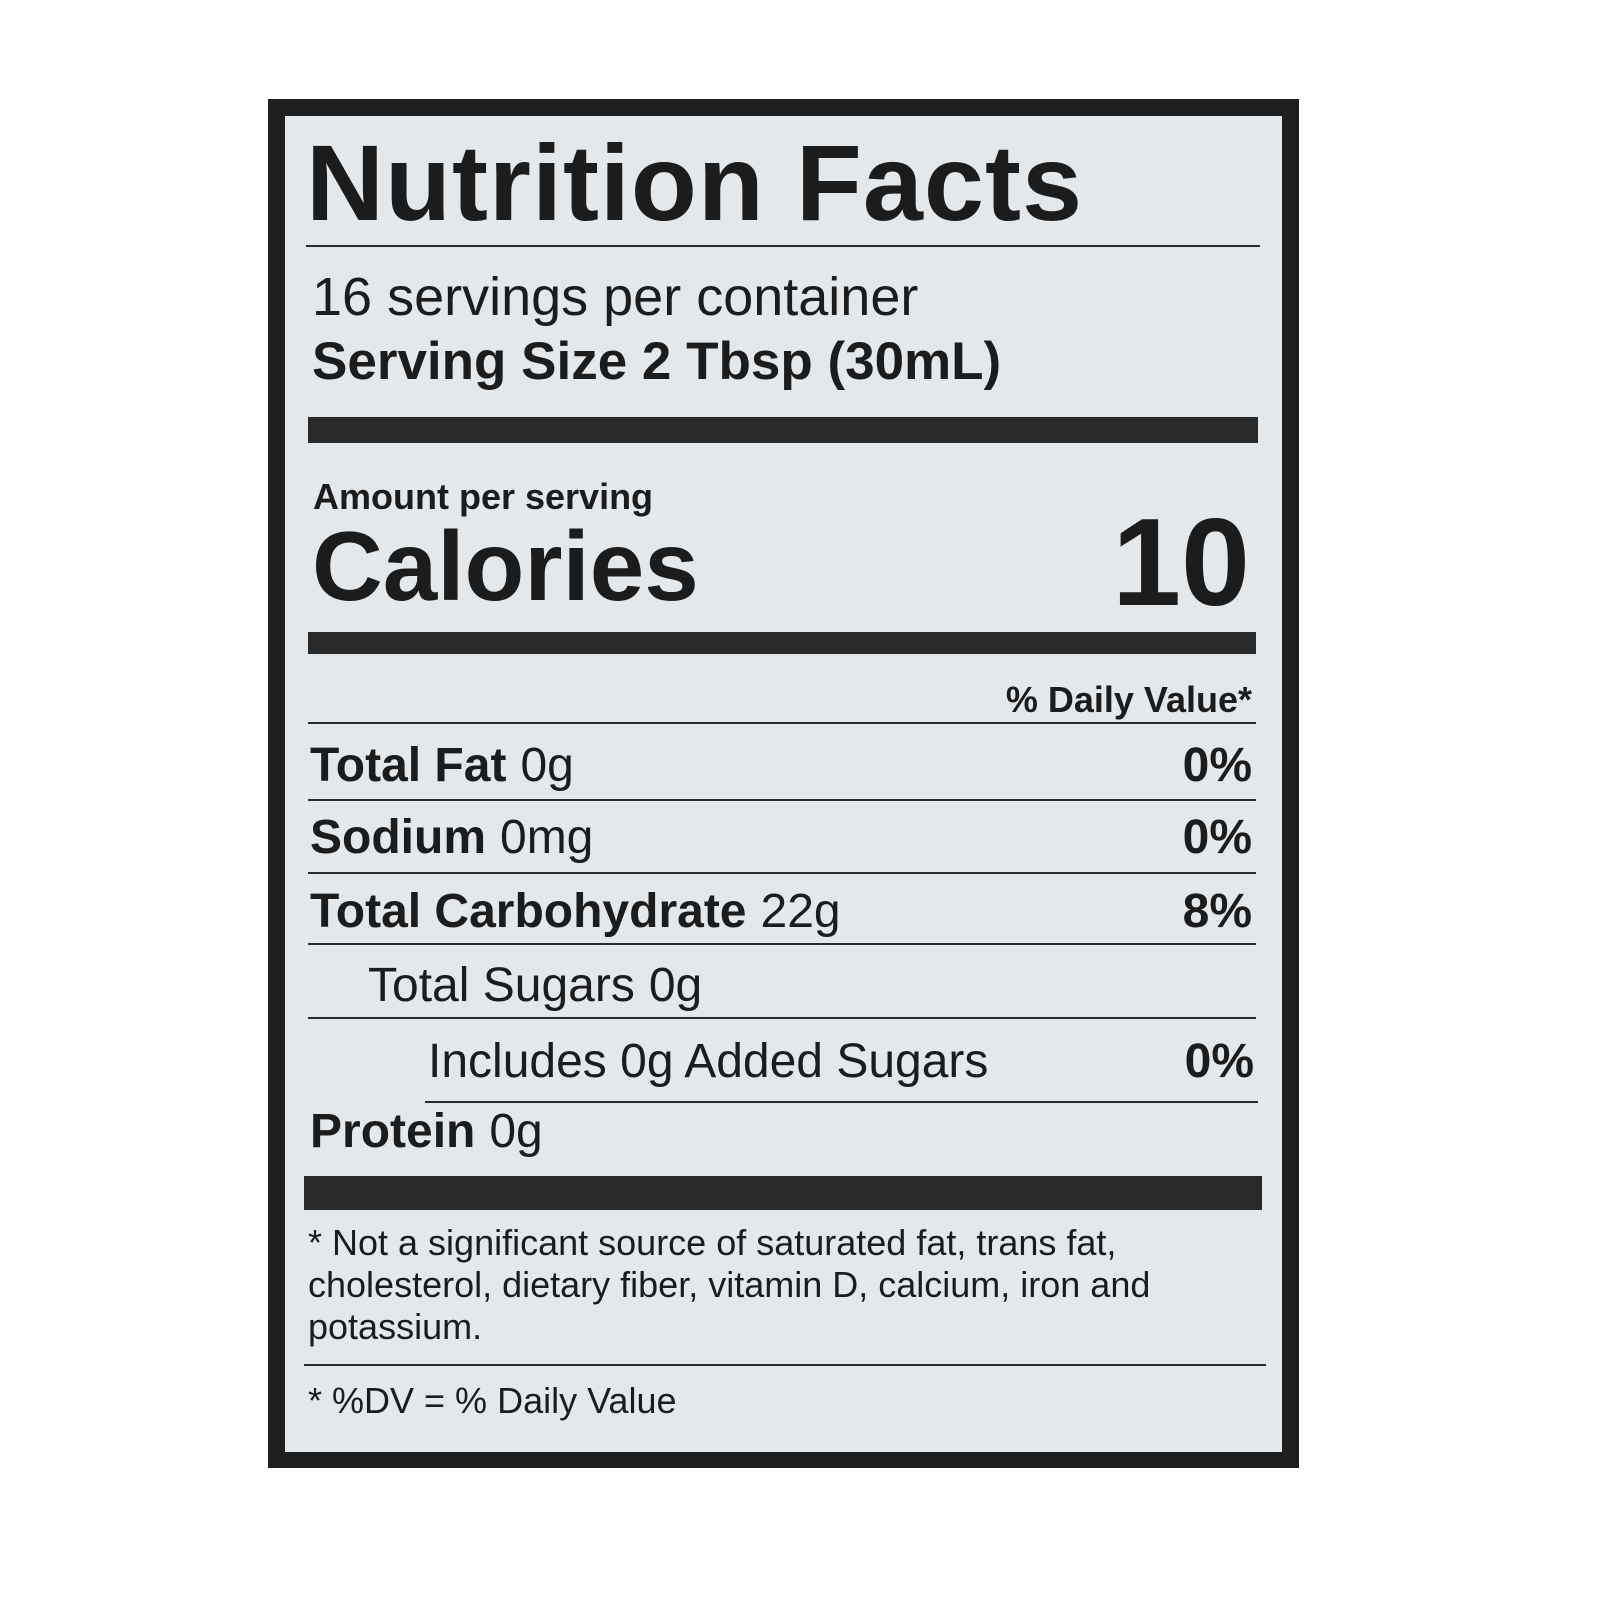  Describe the element at coordinates (393, 1131) in the screenshot. I see `nutrient-name: Protein` at that location.